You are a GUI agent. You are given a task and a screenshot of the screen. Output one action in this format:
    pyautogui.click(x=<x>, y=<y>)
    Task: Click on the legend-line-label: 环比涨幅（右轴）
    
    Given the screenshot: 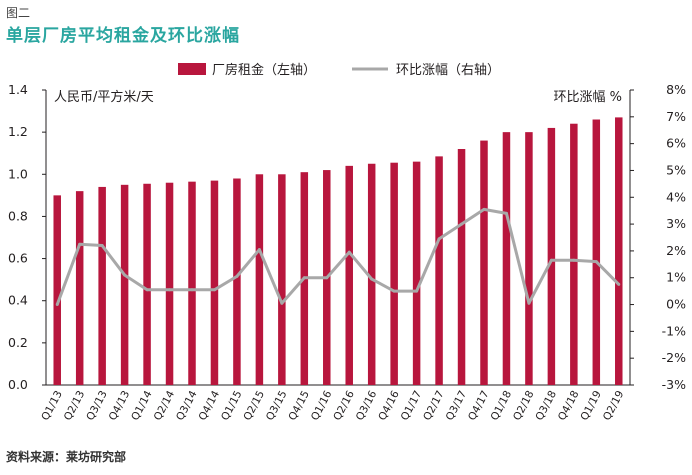 What is the action you would take?
    pyautogui.click(x=448, y=70)
    